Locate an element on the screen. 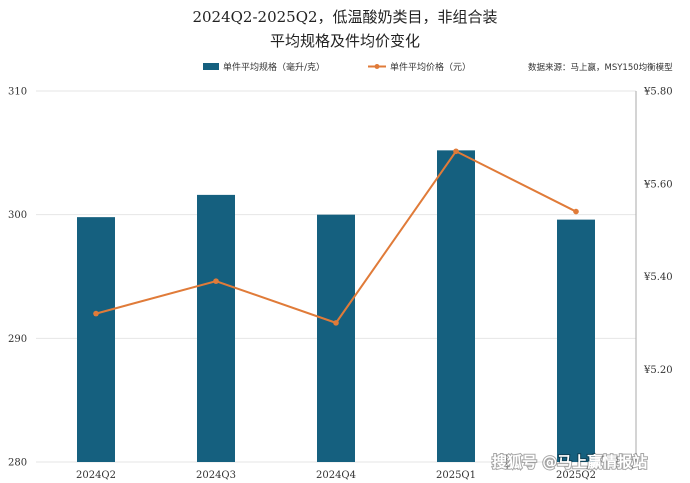 This screenshot has width=690, height=483. y-left-tick-label: 280 is located at coordinates (17, 463).